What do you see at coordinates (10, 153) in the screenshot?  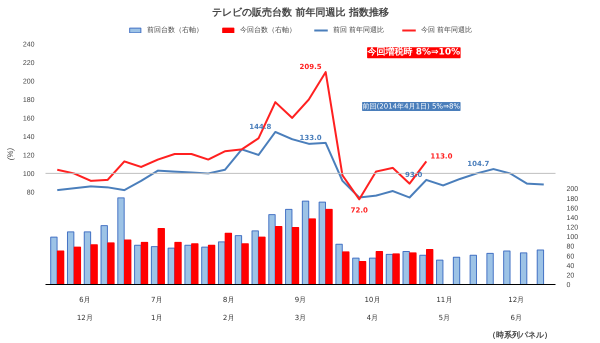 I see `y-axis-title: (%)` at bounding box center [10, 153].